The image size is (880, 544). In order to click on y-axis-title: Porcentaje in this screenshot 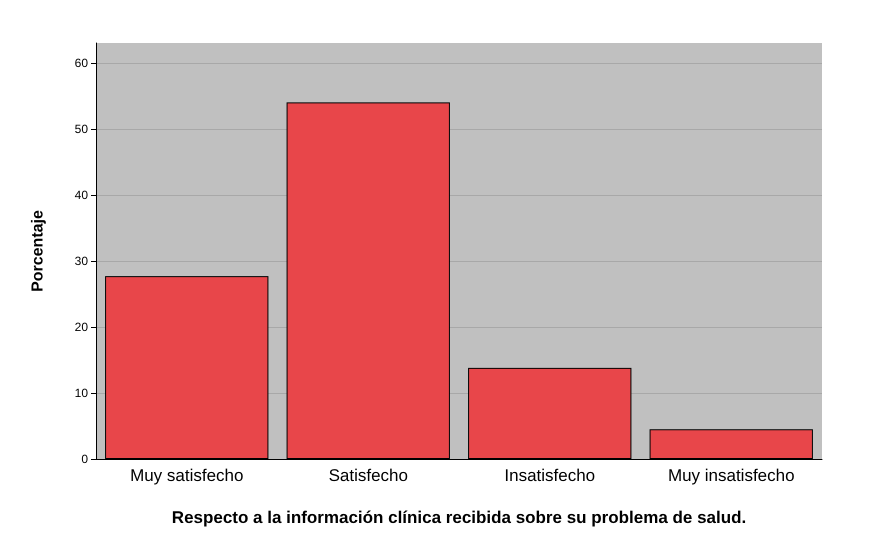, I will do `click(38, 251)`.